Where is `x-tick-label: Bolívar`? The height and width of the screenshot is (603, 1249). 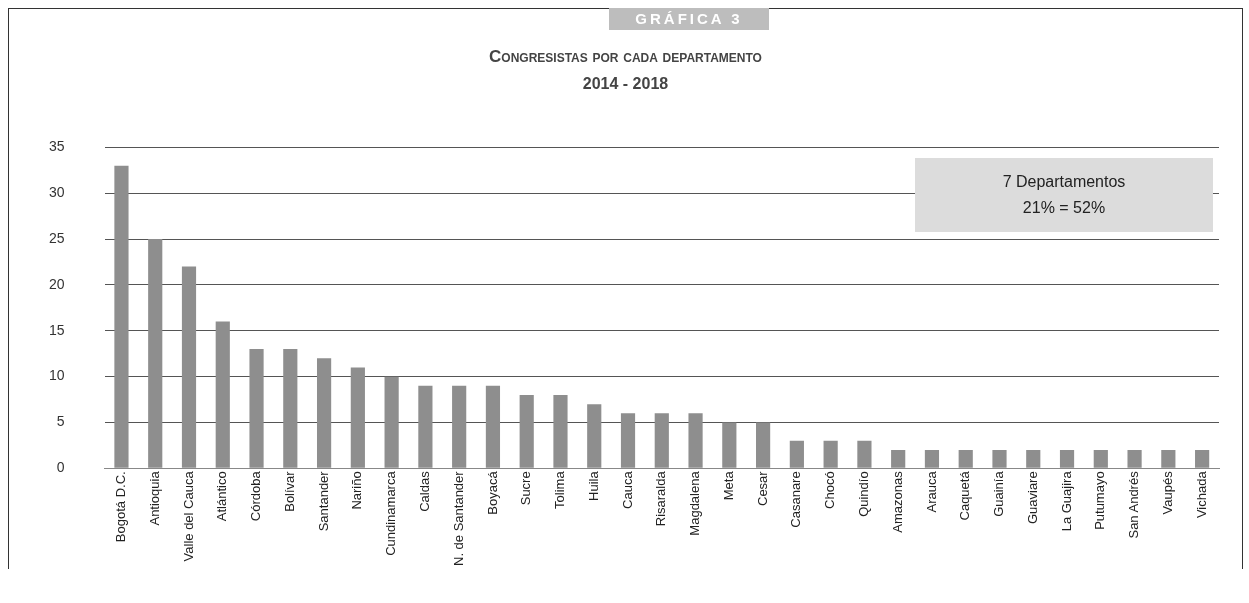 x-tick-label: Bolívar is located at coordinates (289, 491).